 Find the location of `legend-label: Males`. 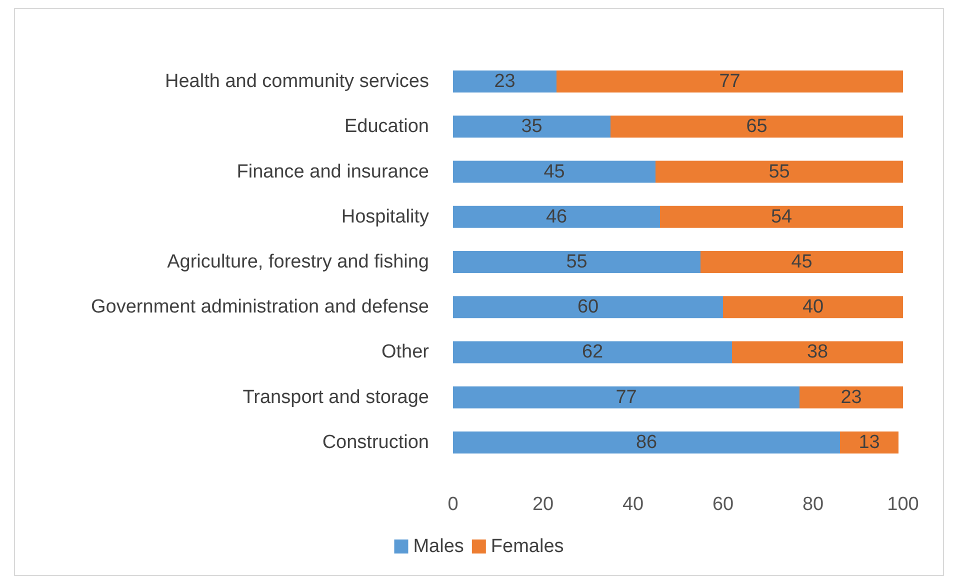

legend-label: Males is located at coordinates (438, 546).